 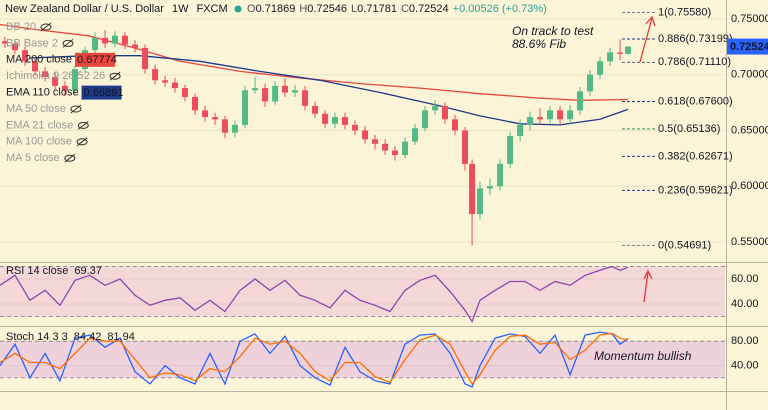 What do you see at coordinates (377, 9) in the screenshot?
I see `ohlc-value: 0.71781` at bounding box center [377, 9].